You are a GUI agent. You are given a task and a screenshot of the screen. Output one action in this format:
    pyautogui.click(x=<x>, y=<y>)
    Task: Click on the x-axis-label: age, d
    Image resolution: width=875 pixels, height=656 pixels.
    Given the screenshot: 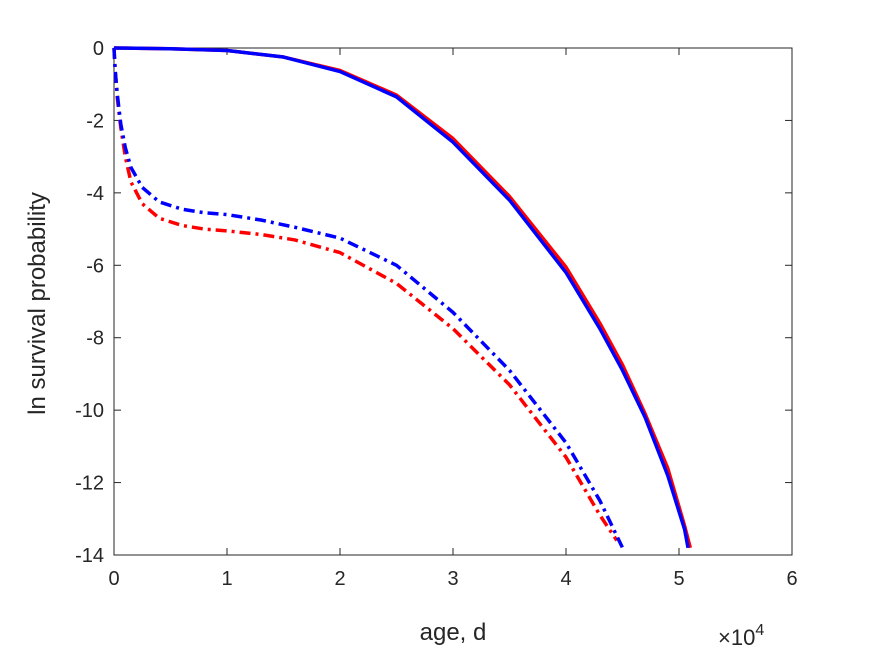 What is the action you would take?
    pyautogui.click(x=453, y=632)
    